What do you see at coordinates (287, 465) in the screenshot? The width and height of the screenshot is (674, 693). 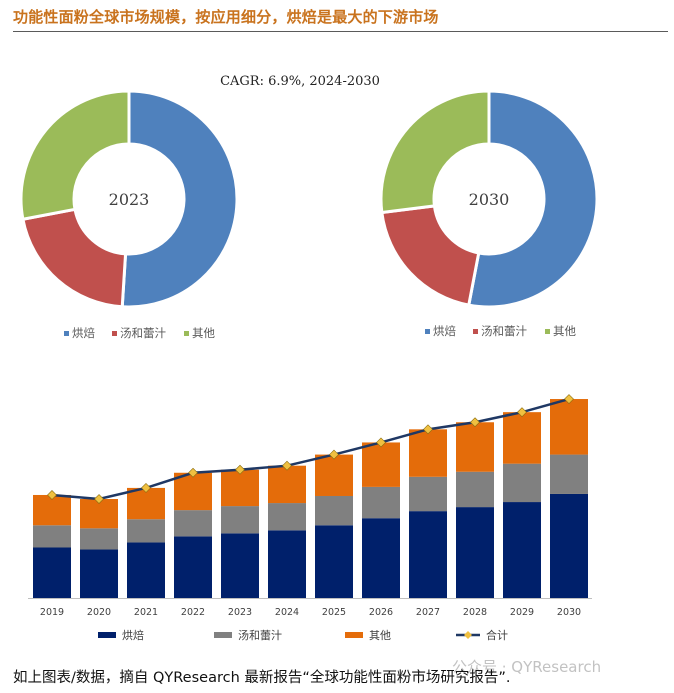 I see `total-marker-2024` at bounding box center [287, 465].